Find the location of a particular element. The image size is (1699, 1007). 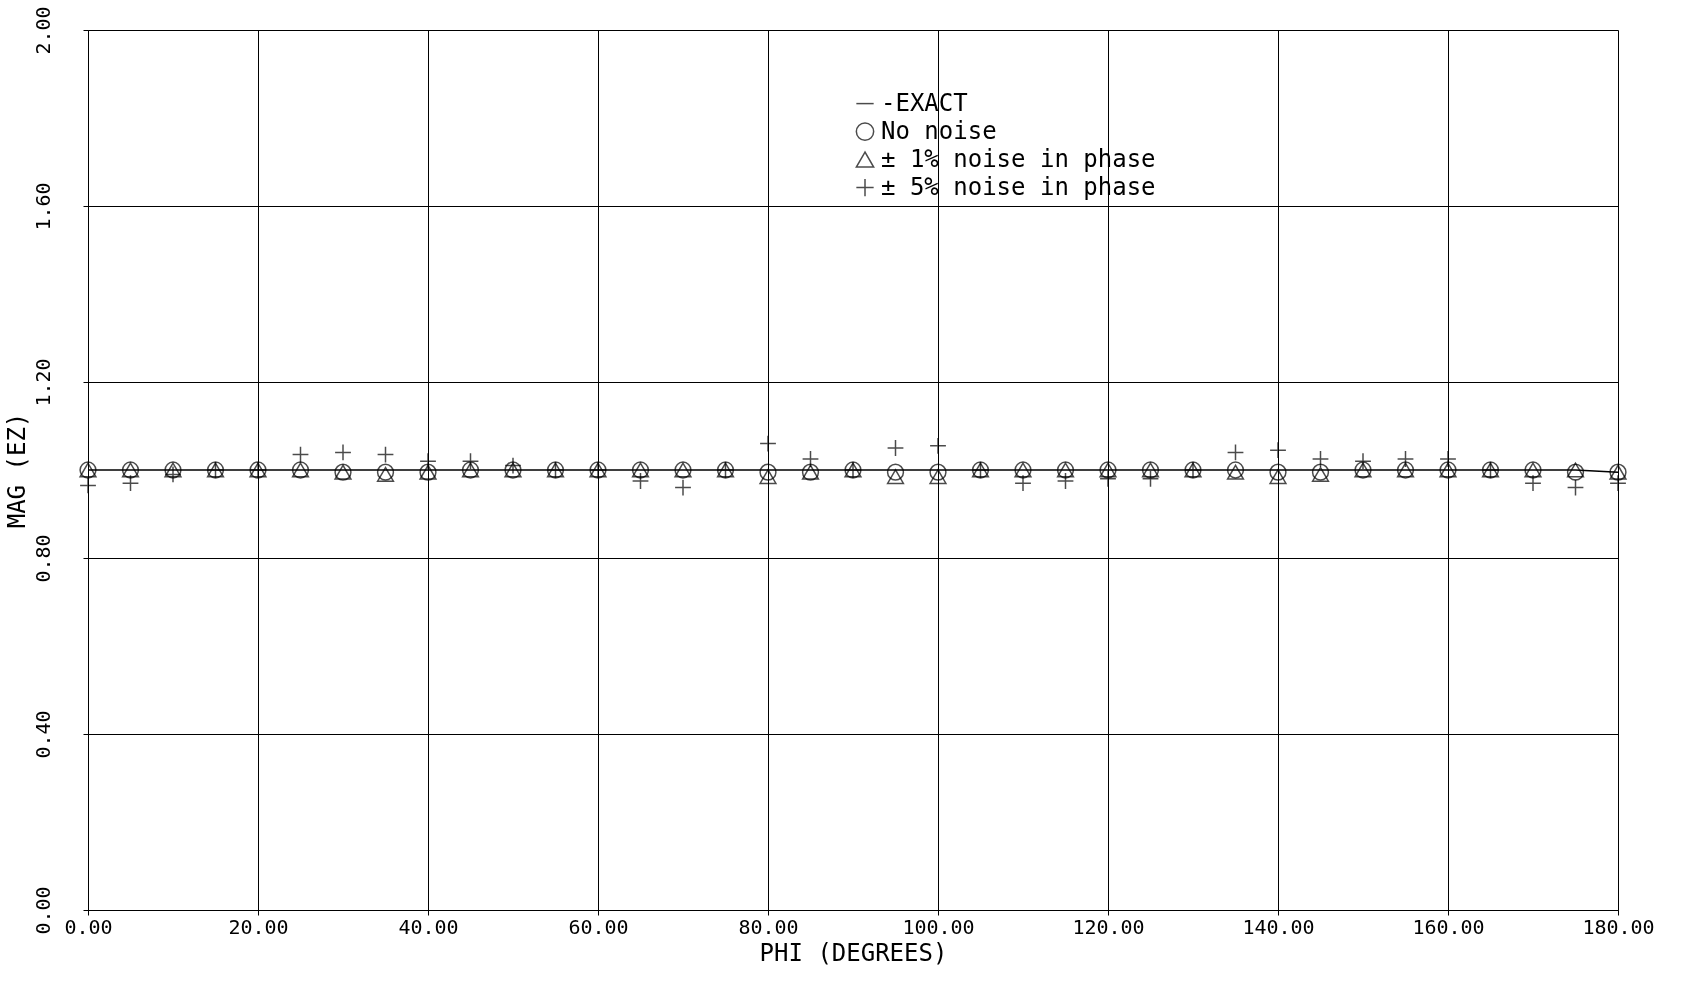

x-tick-label: 60.00 is located at coordinates (598, 926).